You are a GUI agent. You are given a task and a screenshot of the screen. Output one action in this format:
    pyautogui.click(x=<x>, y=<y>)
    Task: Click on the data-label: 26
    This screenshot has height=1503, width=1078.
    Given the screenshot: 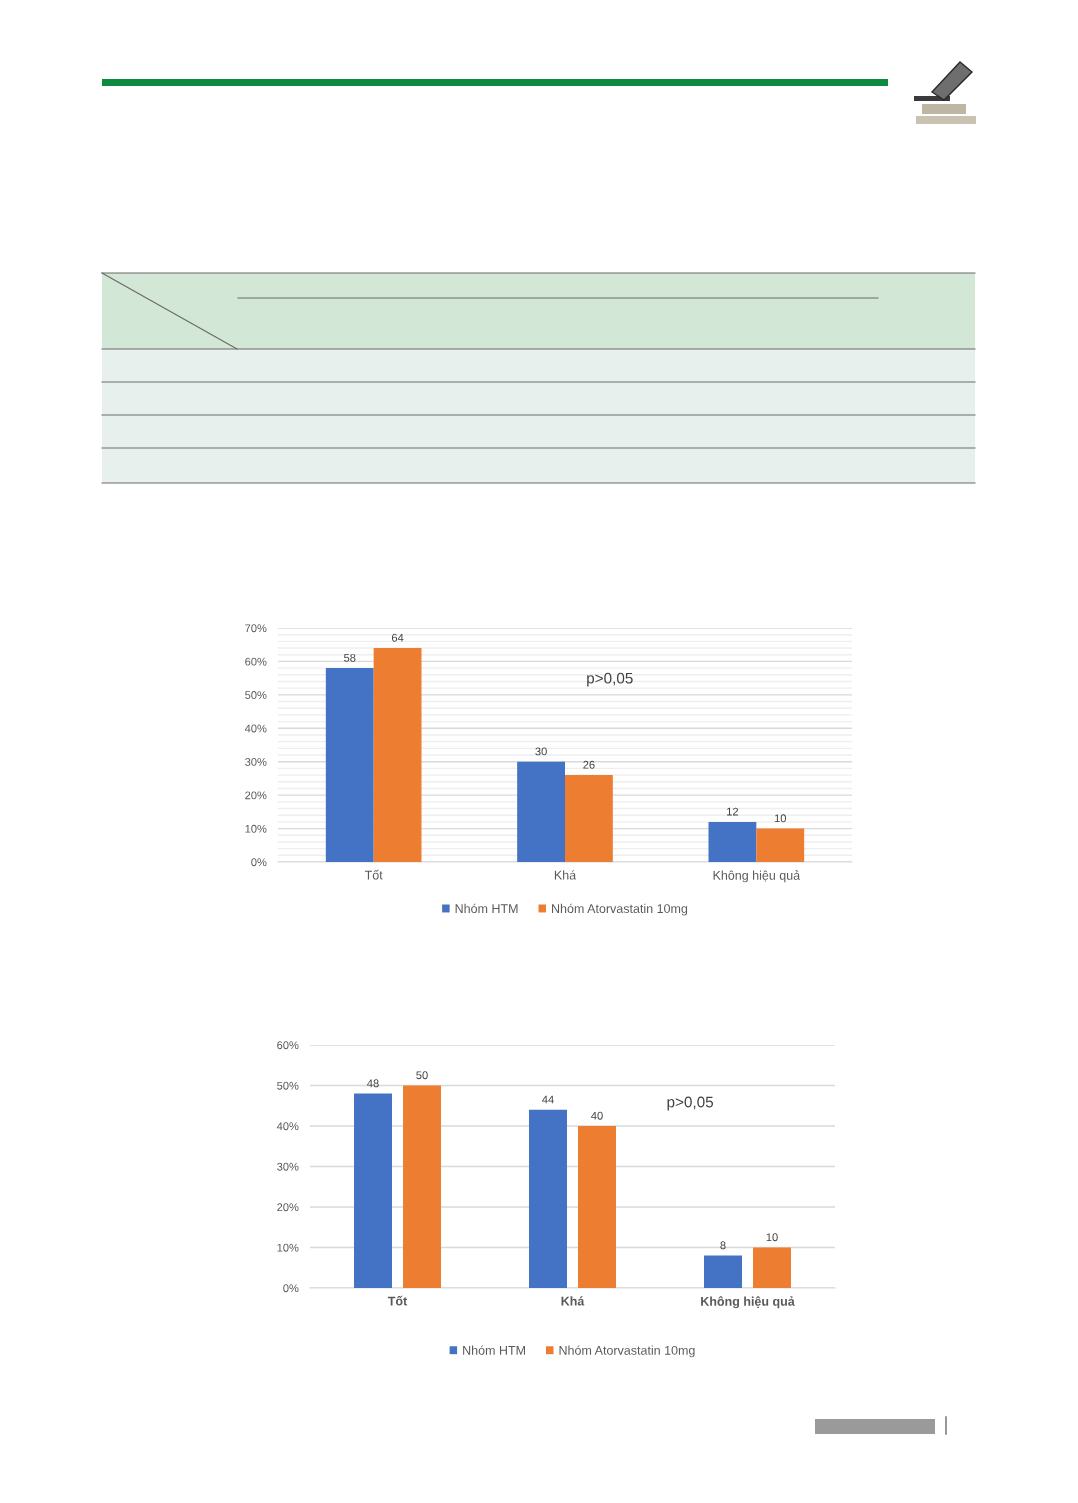 What is the action you would take?
    pyautogui.click(x=589, y=764)
    